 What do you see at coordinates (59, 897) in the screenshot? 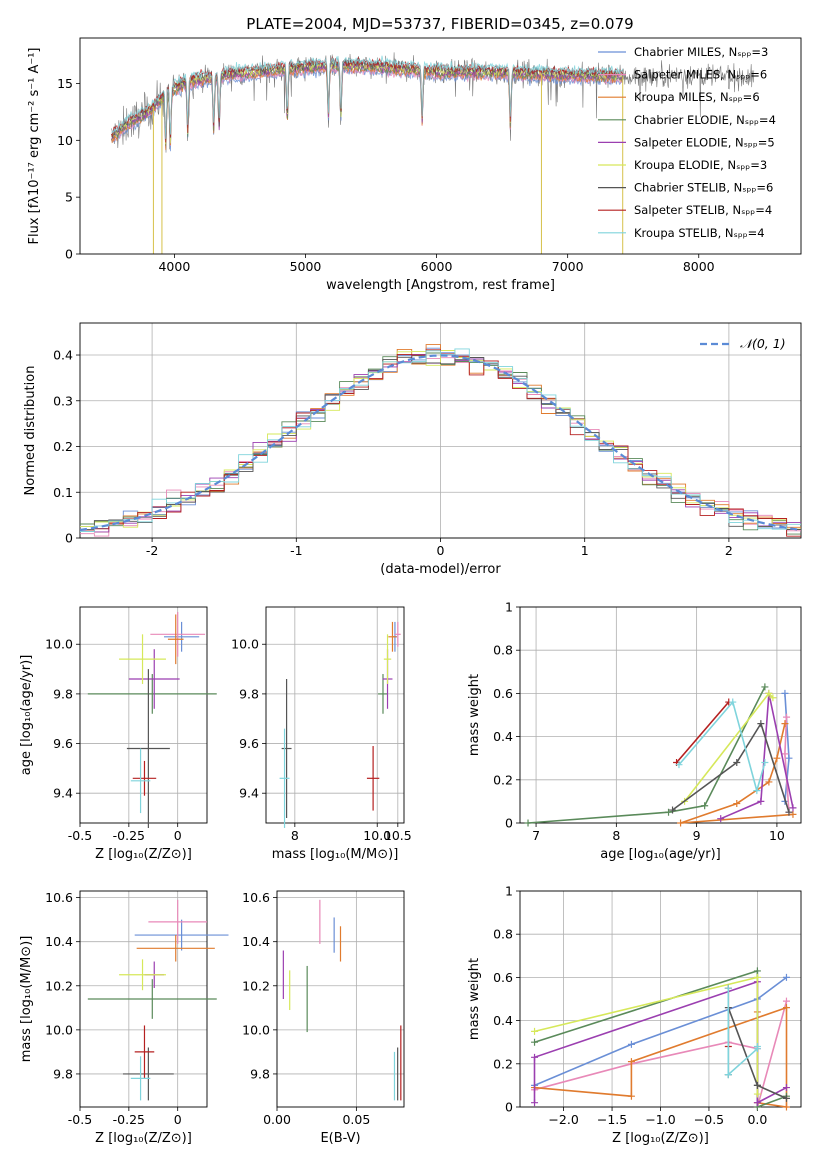
I see `y-tick-label: 10.6` at bounding box center [59, 897].